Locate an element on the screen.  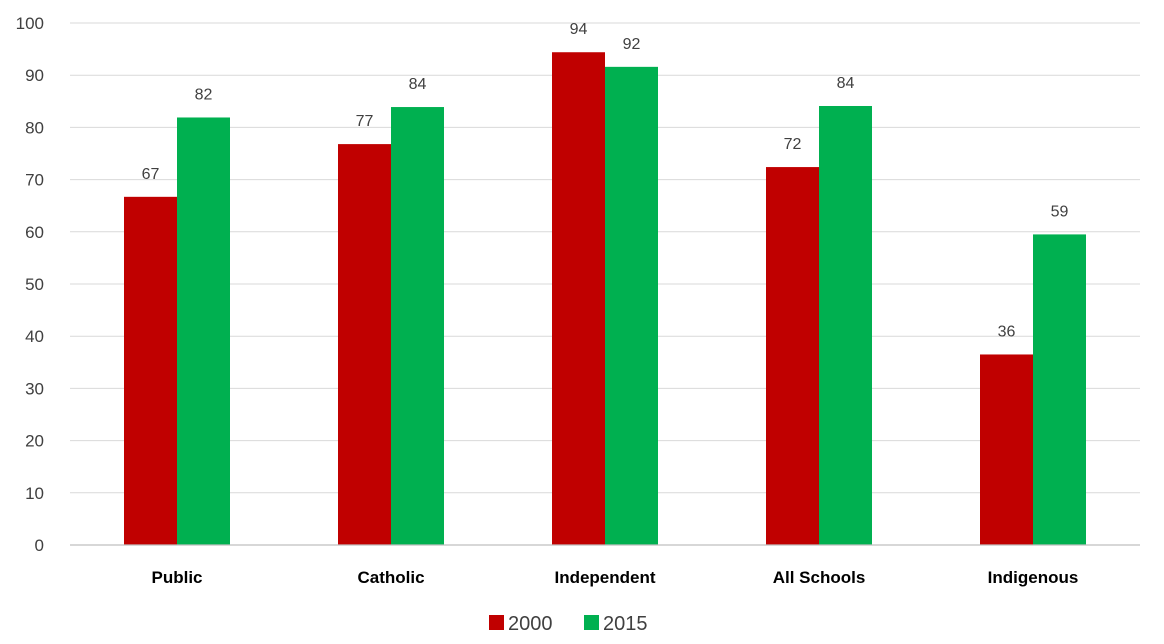
data-label: 92 is located at coordinates (632, 44).